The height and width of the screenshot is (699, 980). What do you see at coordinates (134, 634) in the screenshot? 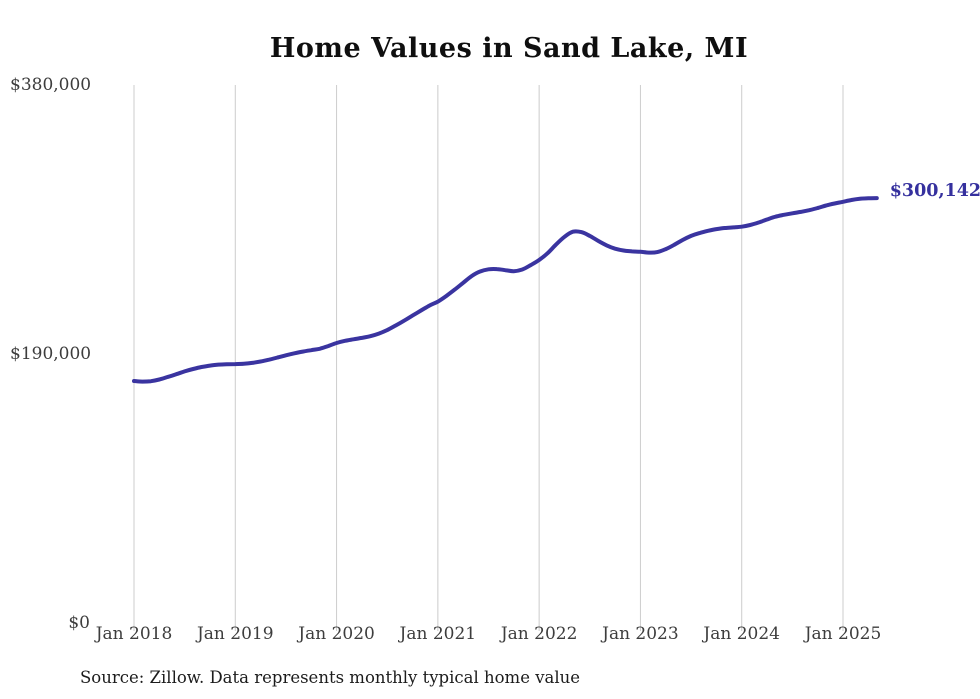
I see `x-tick-jan-2018: Jan 2018` at bounding box center [134, 634].